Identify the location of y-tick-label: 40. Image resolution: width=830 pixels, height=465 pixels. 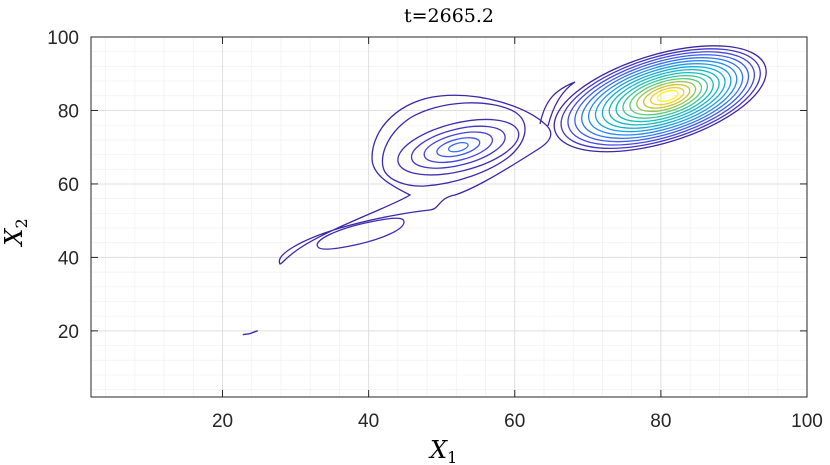
(68, 258).